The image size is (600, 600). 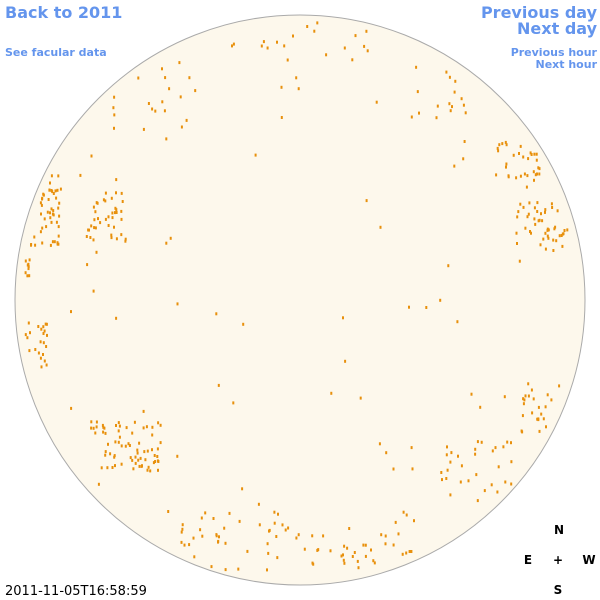 I want to click on next-day-link: Next day, so click(x=557, y=28).